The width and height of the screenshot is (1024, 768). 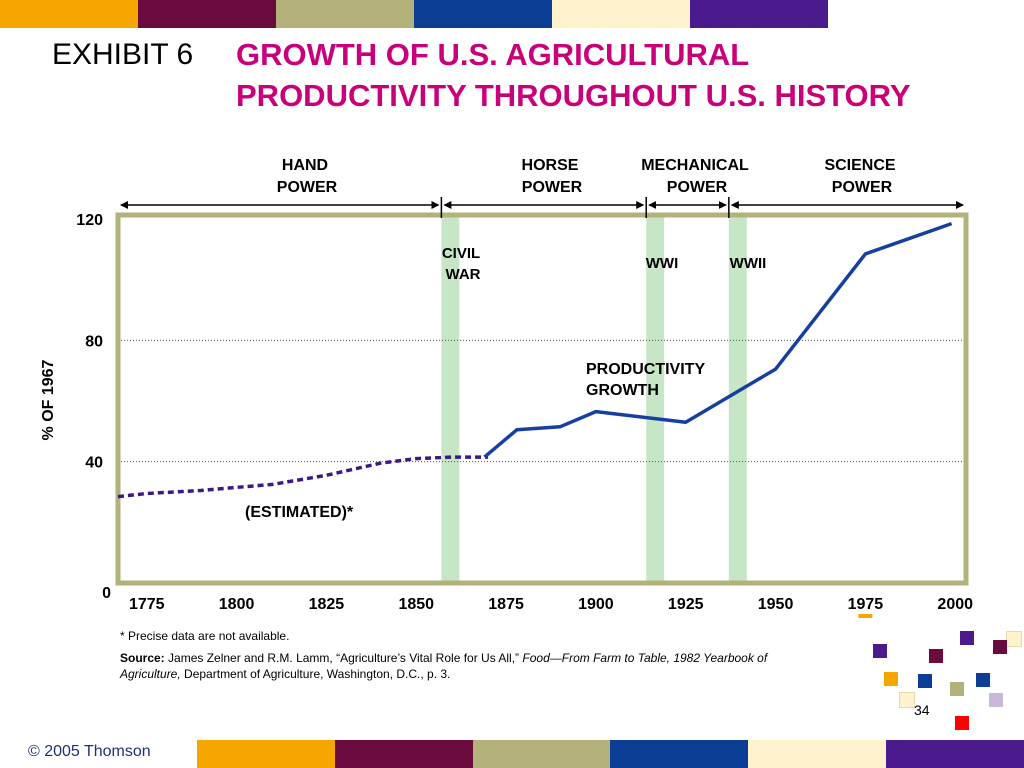 What do you see at coordinates (48, 399) in the screenshot?
I see `y-axis-label: % OF 1967` at bounding box center [48, 399].